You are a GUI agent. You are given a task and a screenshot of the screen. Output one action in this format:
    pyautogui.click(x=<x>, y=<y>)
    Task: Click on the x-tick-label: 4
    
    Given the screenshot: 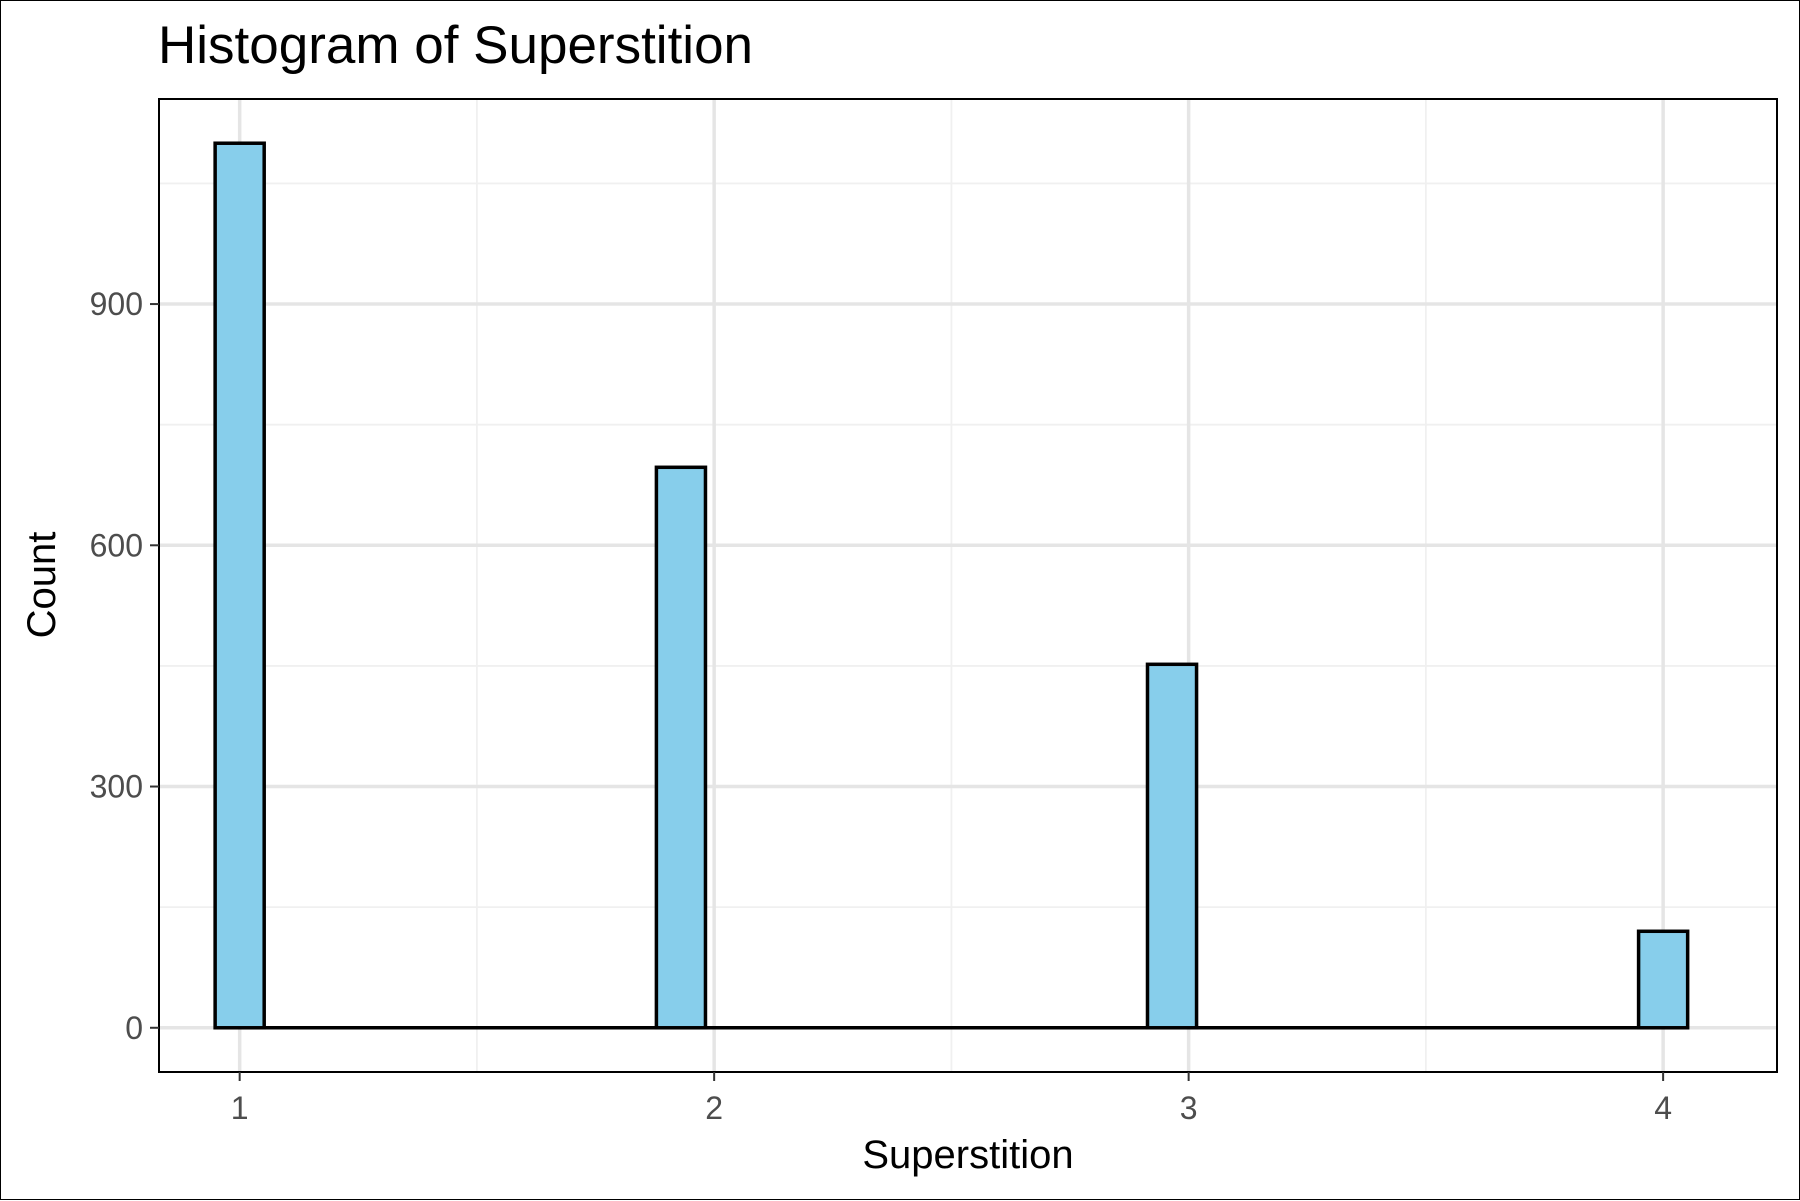 What is the action you would take?
    pyautogui.click(x=1663, y=1108)
    